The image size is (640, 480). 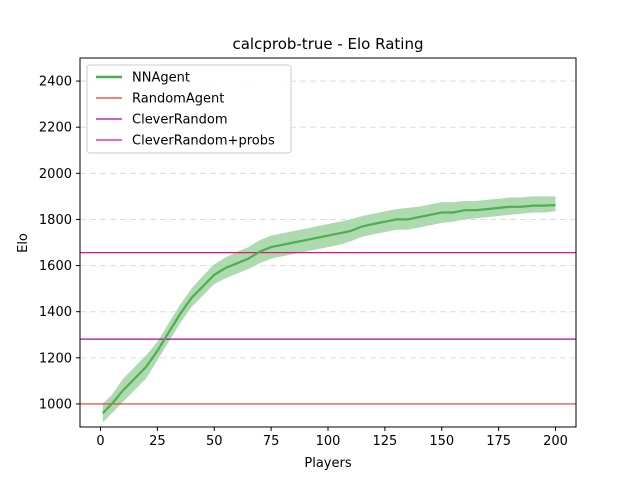 I want to click on y-tick-label: 1600, so click(x=55, y=266).